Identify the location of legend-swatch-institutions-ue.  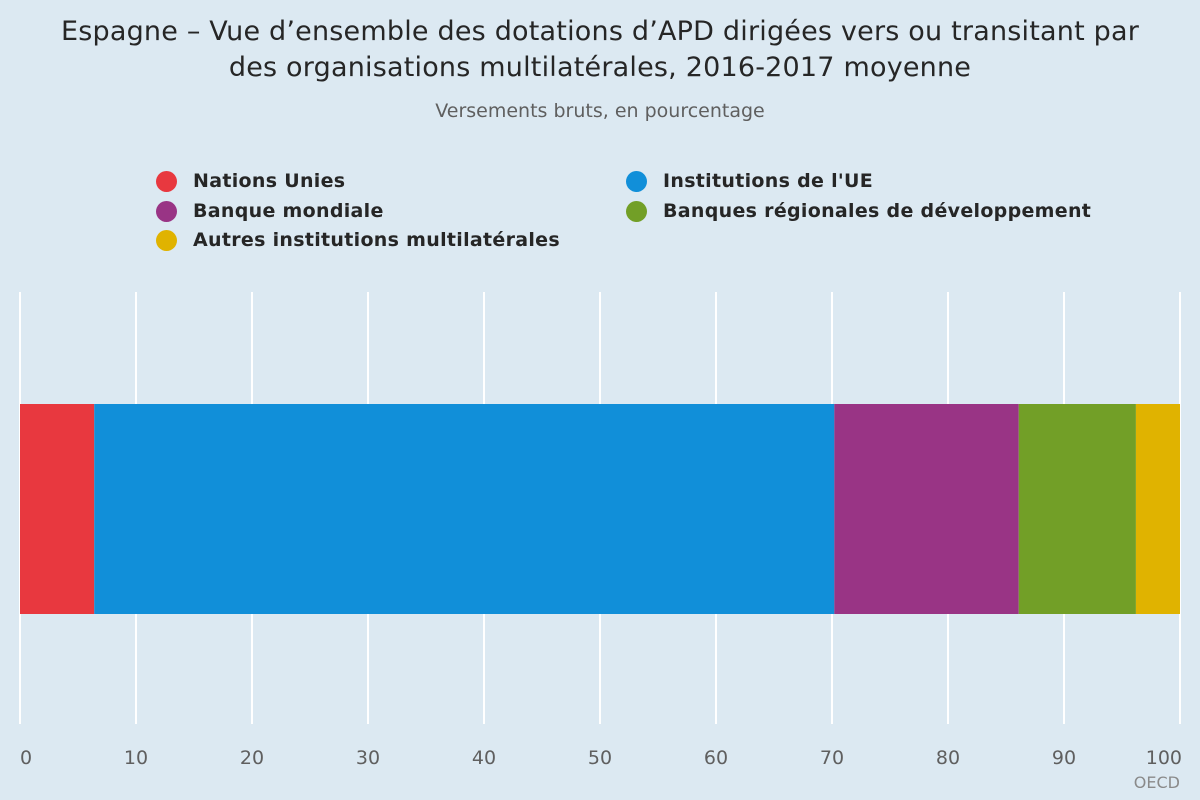
(636, 181).